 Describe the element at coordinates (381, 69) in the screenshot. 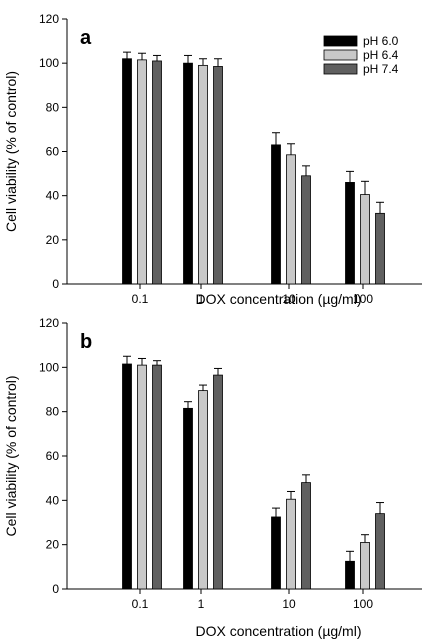

I see `legend-label: pH 7.4` at that location.